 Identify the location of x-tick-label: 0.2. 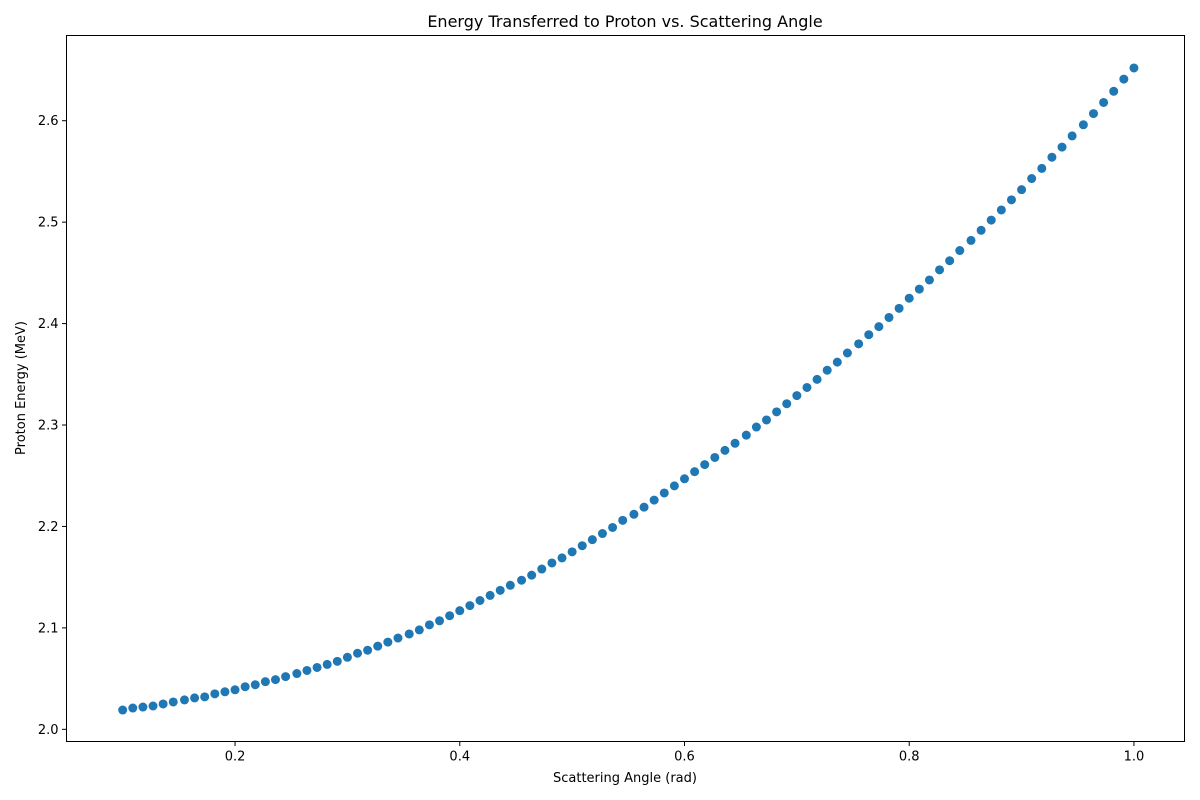
(235, 757).